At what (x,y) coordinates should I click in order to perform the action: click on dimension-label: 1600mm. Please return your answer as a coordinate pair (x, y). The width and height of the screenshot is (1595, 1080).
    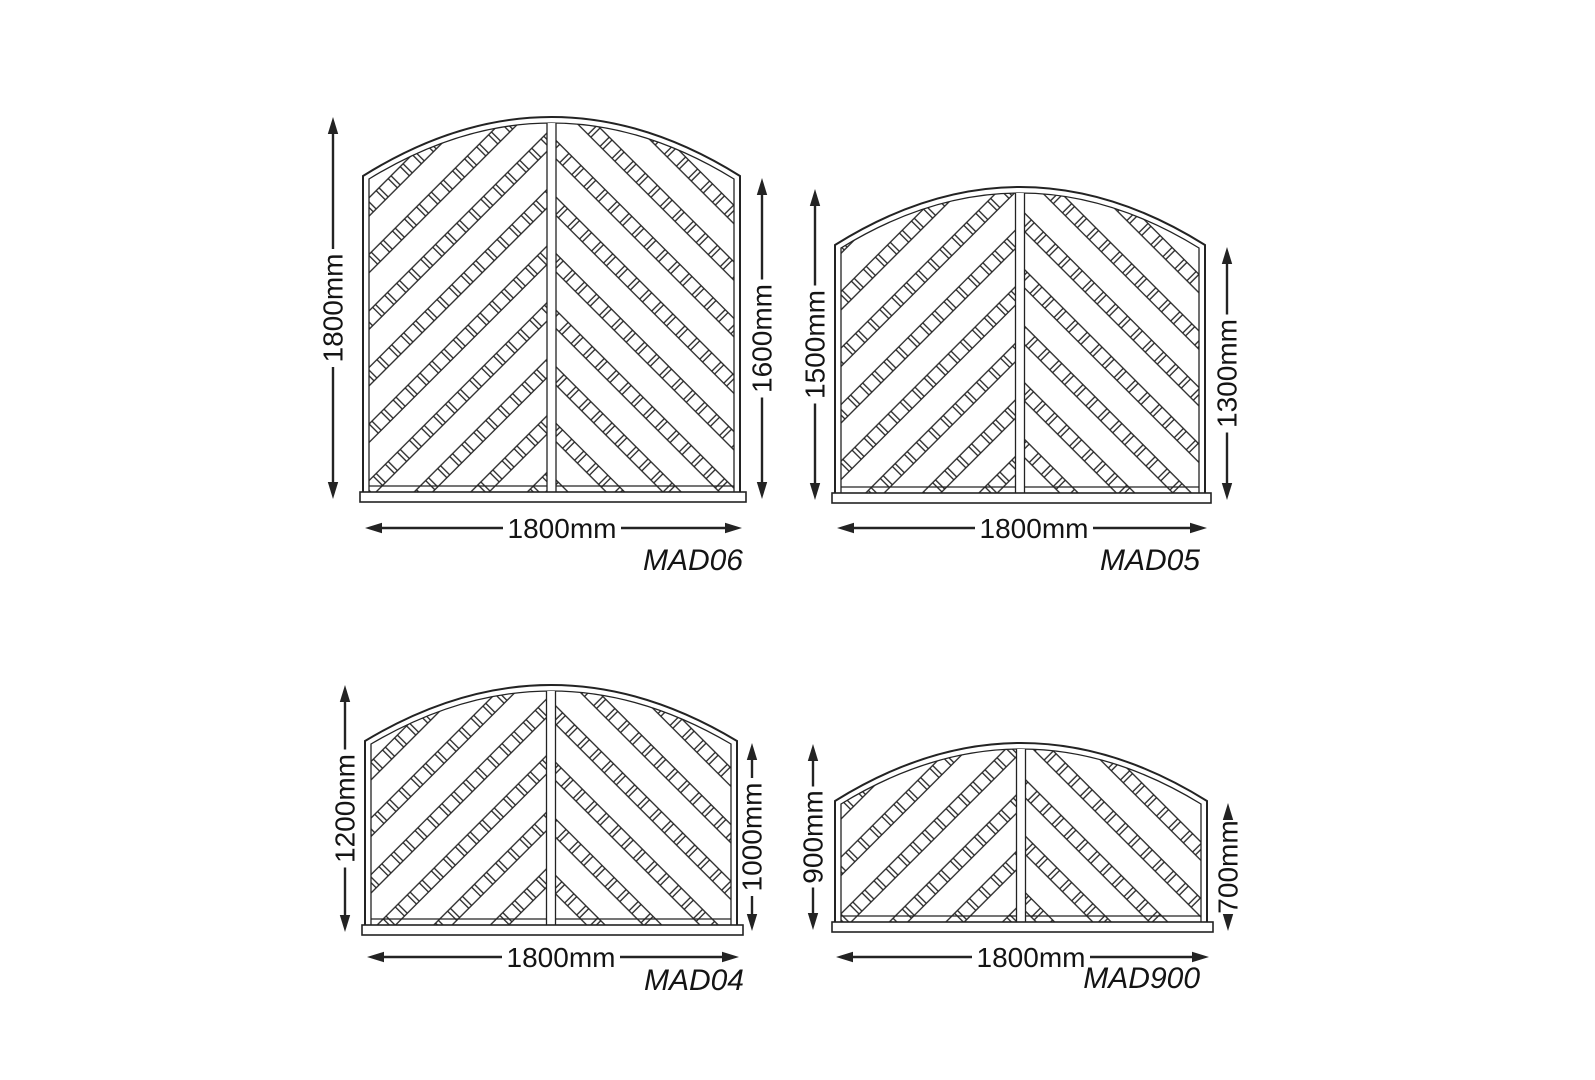
    Looking at the image, I should click on (761, 338).